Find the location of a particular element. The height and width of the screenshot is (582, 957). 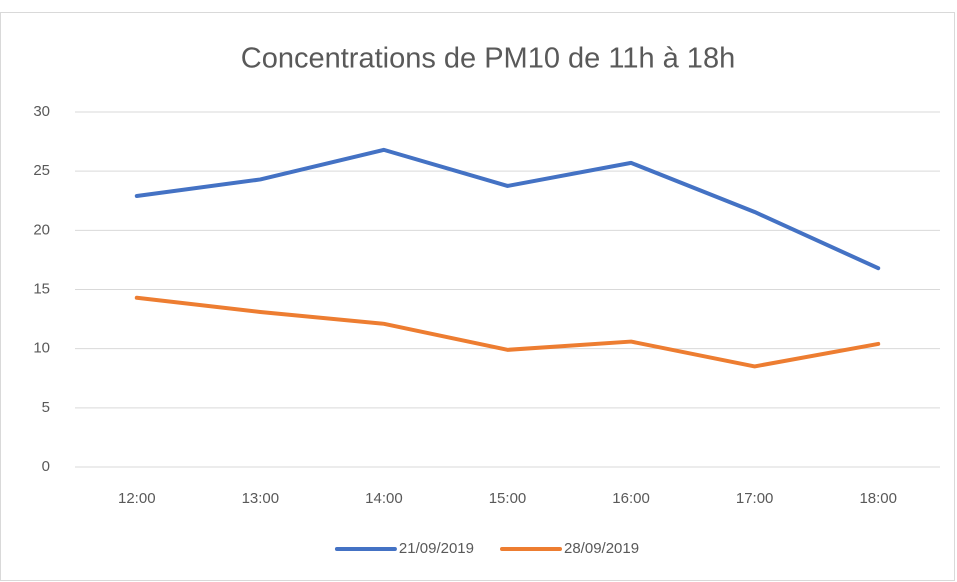

y-tick-label: 0 is located at coordinates (46, 466).